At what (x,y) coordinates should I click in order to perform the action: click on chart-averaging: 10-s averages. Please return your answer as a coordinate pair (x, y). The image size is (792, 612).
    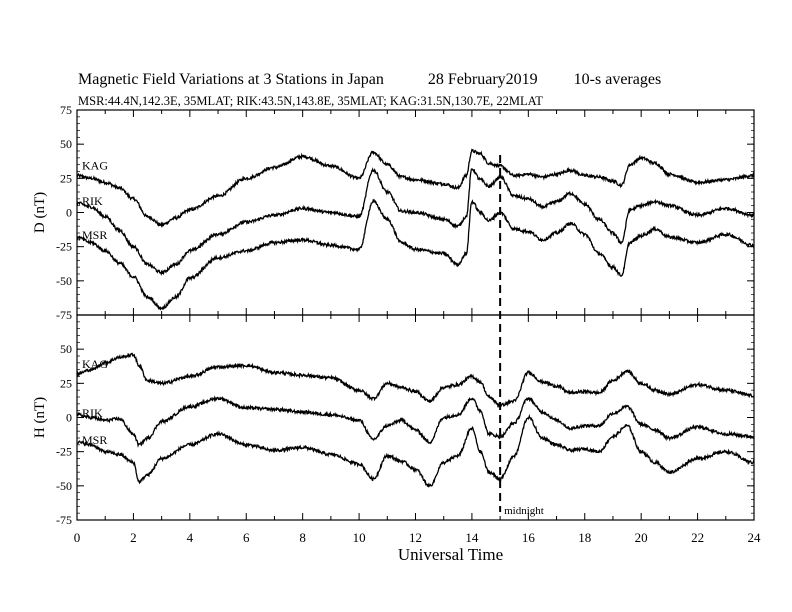
    Looking at the image, I should click on (617, 79).